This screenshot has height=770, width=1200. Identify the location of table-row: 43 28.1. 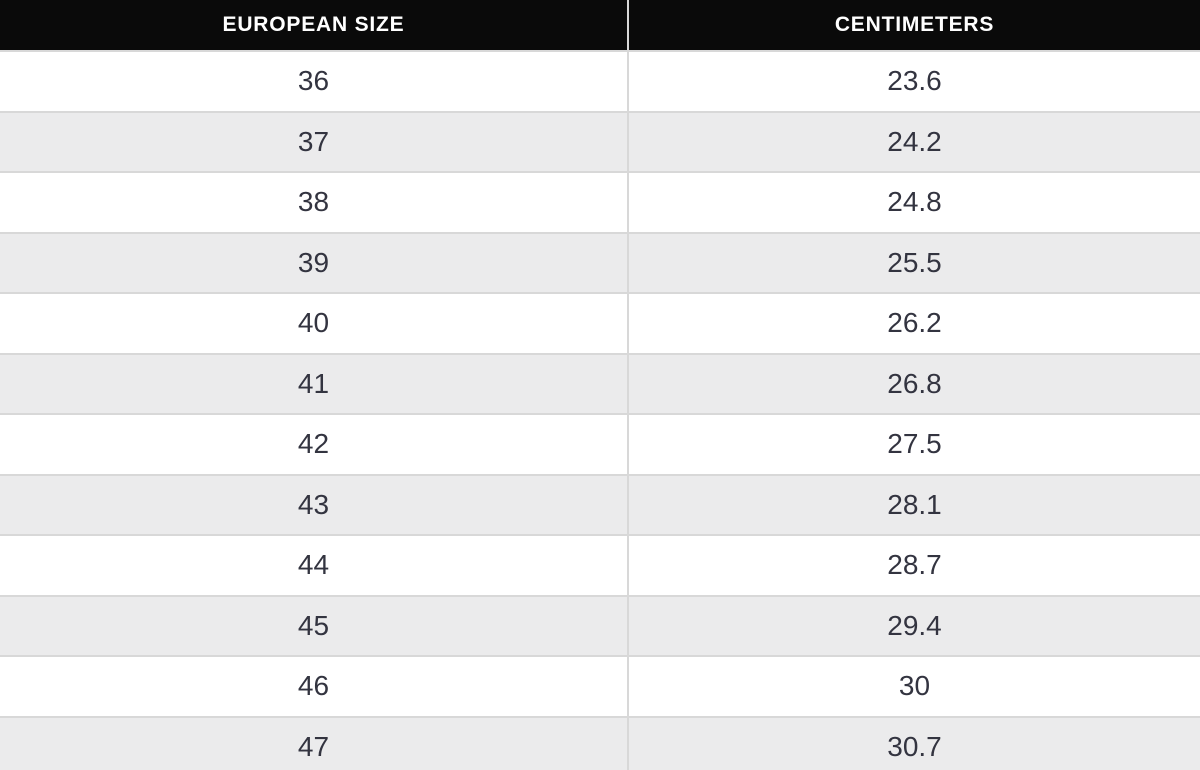
(600, 505).